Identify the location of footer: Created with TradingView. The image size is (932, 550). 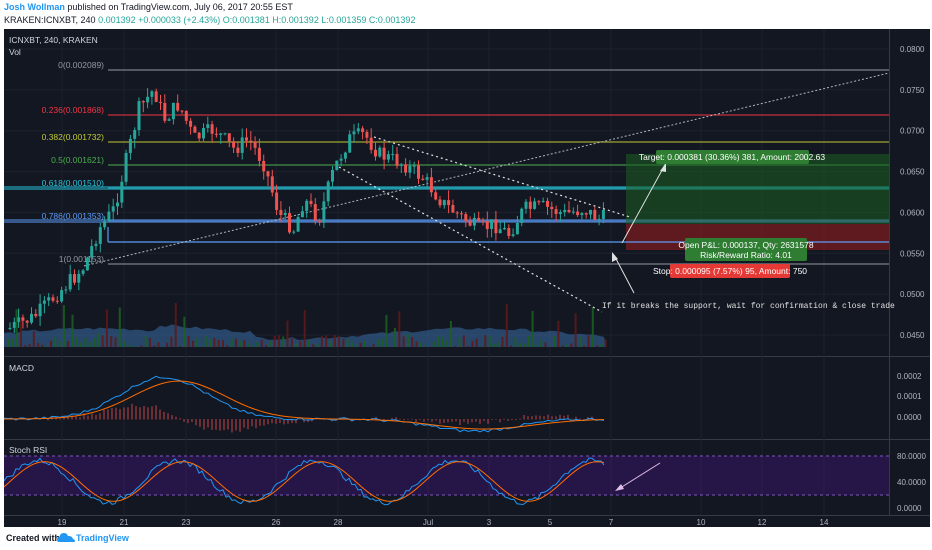
(466, 539).